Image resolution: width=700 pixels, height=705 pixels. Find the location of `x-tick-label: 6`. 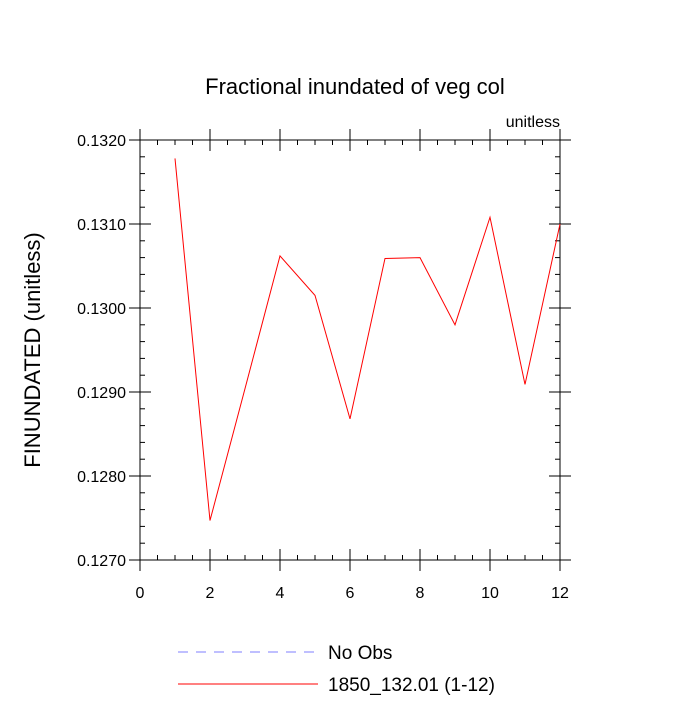

x-tick-label: 6 is located at coordinates (350, 593).